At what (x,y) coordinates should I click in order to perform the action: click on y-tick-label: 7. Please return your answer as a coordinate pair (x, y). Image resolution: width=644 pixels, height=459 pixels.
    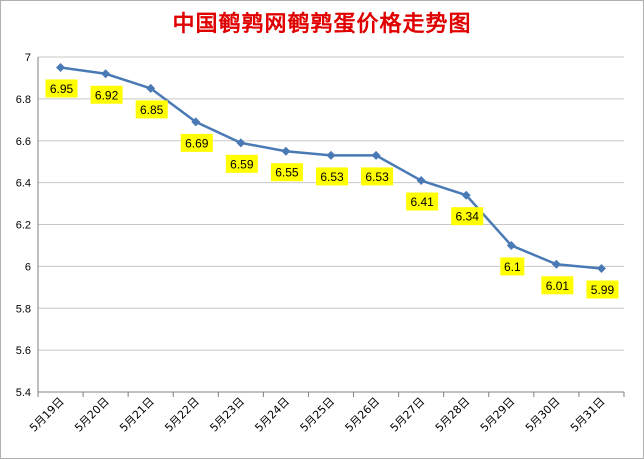
    Looking at the image, I should click on (28, 58).